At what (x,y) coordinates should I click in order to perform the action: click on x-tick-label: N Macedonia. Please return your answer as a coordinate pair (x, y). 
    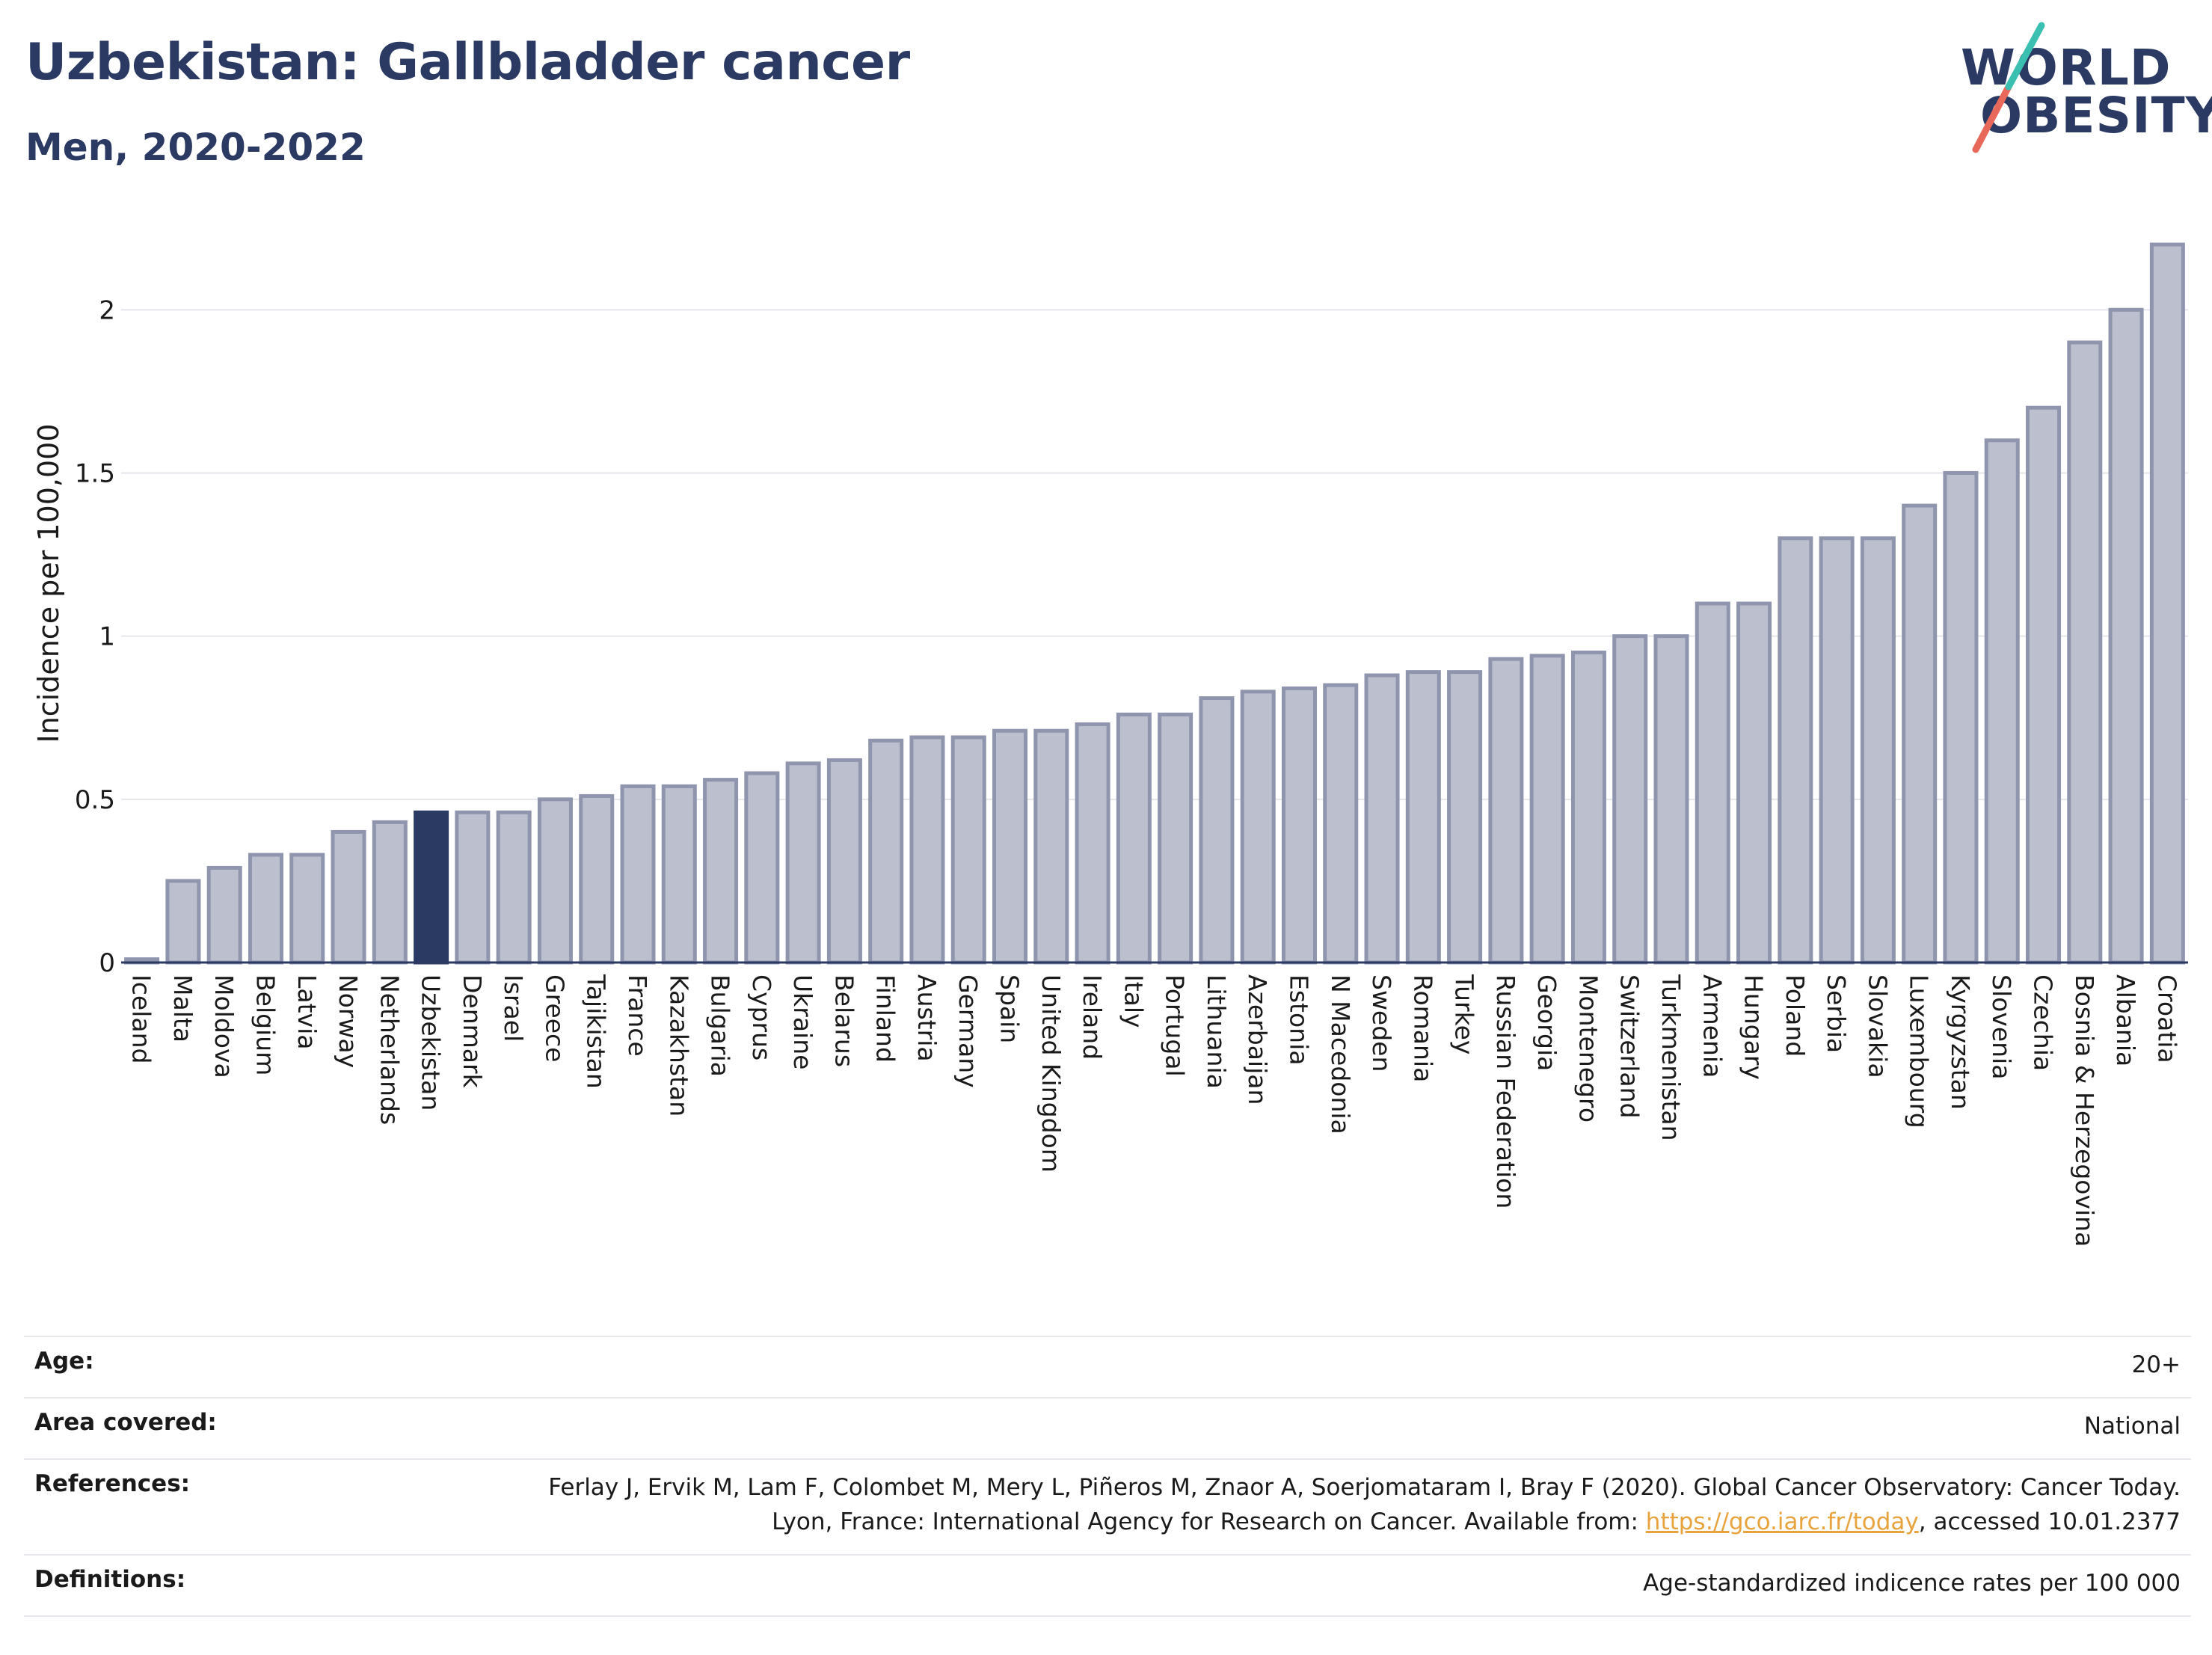
    Looking at the image, I should click on (1340, 1054).